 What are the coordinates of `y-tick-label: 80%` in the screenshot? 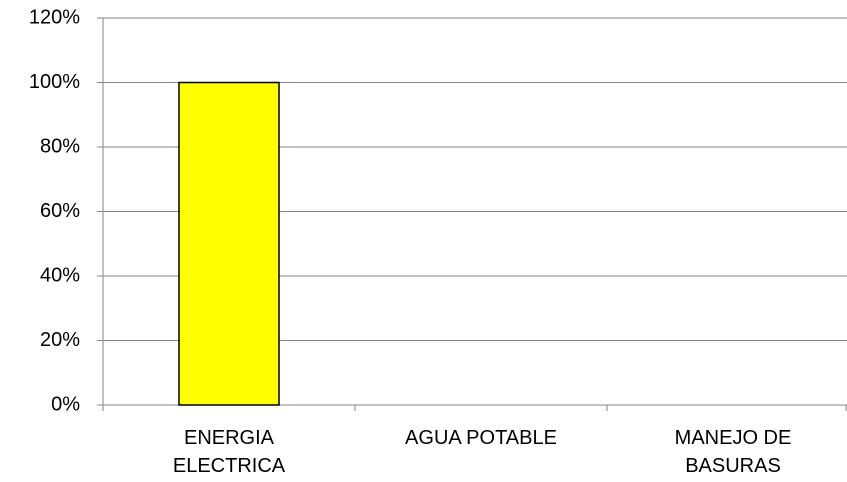 It's located at (60, 146).